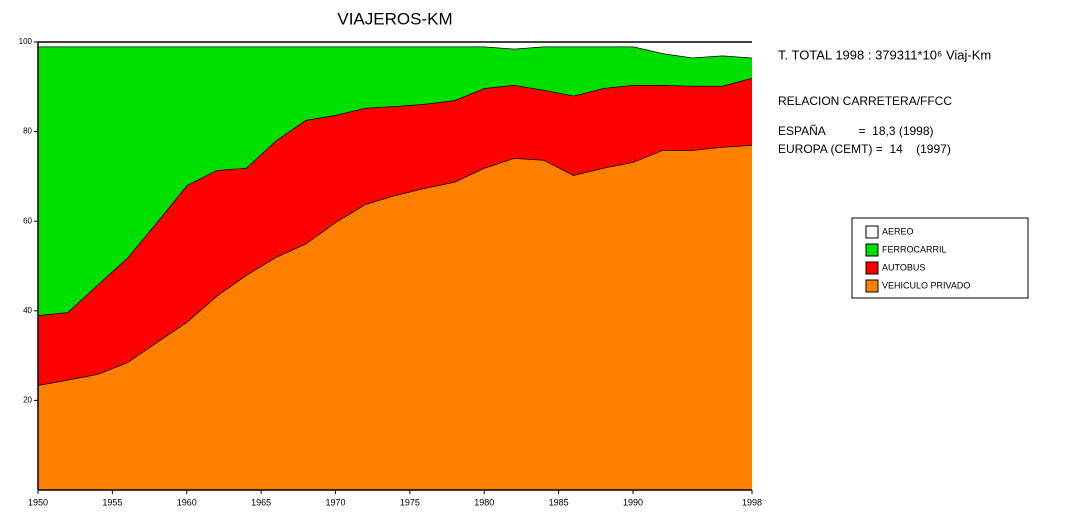 Image resolution: width=1077 pixels, height=516 pixels. Describe the element at coordinates (261, 502) in the screenshot. I see `x-tick-label: 1965` at that location.